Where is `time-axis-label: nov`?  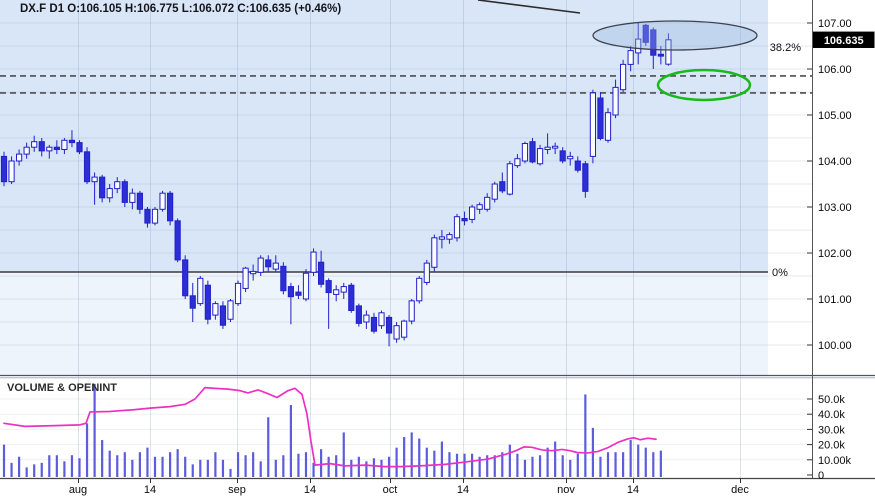
time-axis-label: nov is located at coordinates (566, 490).